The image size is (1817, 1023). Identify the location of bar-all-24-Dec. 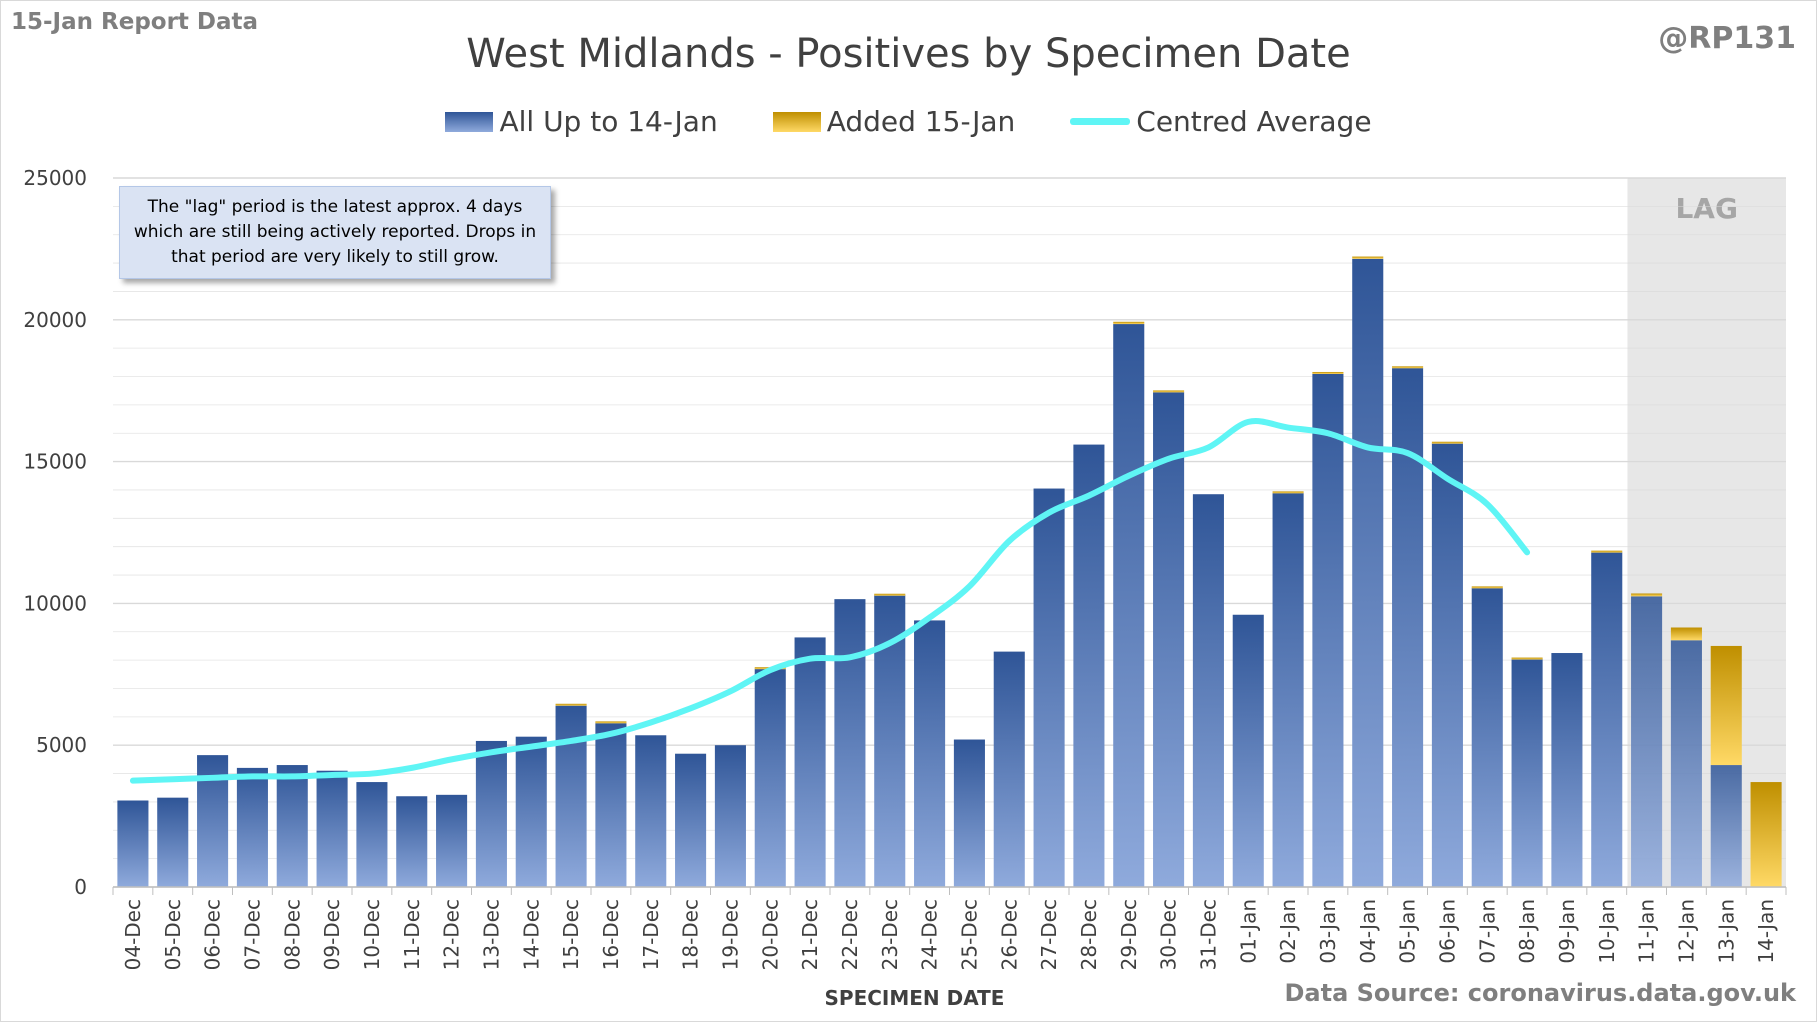
(930, 753).